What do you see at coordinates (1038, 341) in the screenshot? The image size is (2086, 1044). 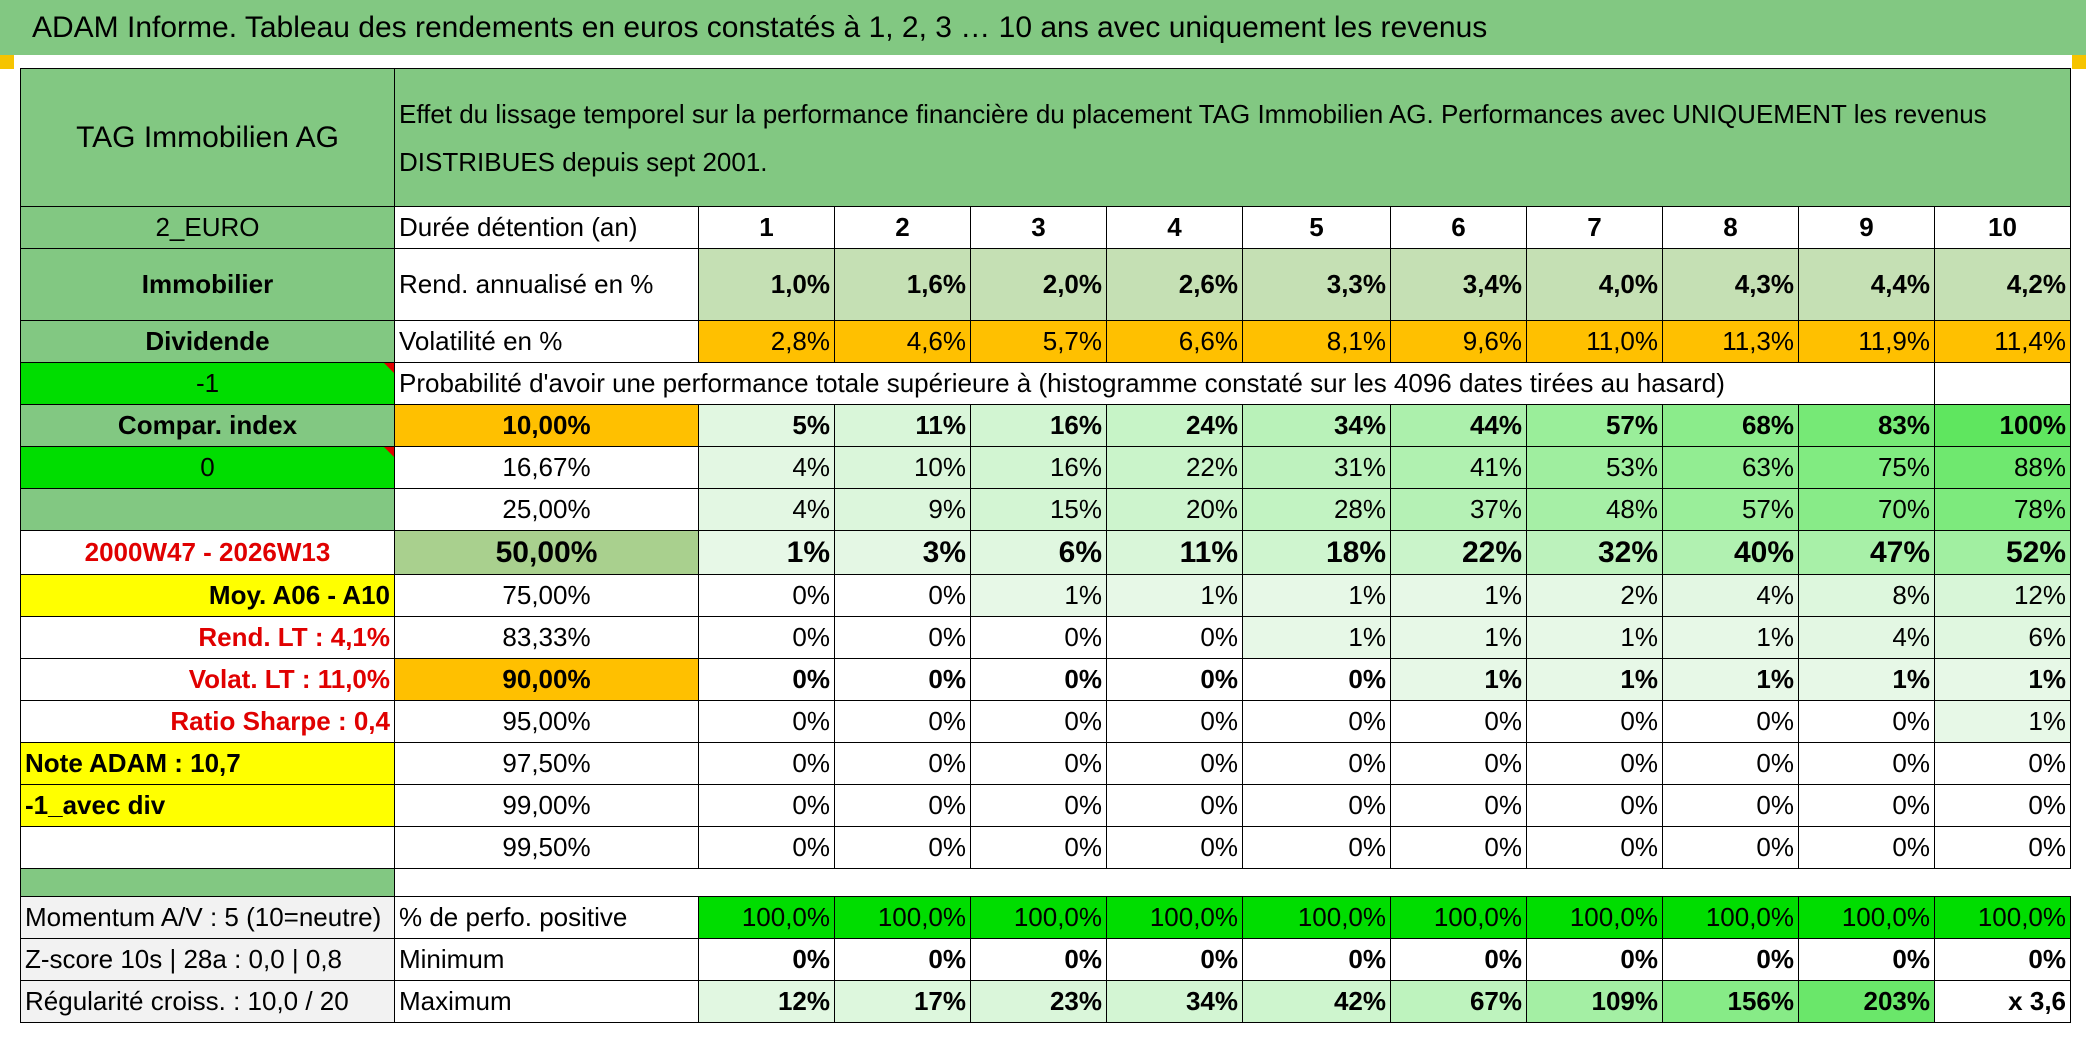 I see `volatility-3: 5,7%` at bounding box center [1038, 341].